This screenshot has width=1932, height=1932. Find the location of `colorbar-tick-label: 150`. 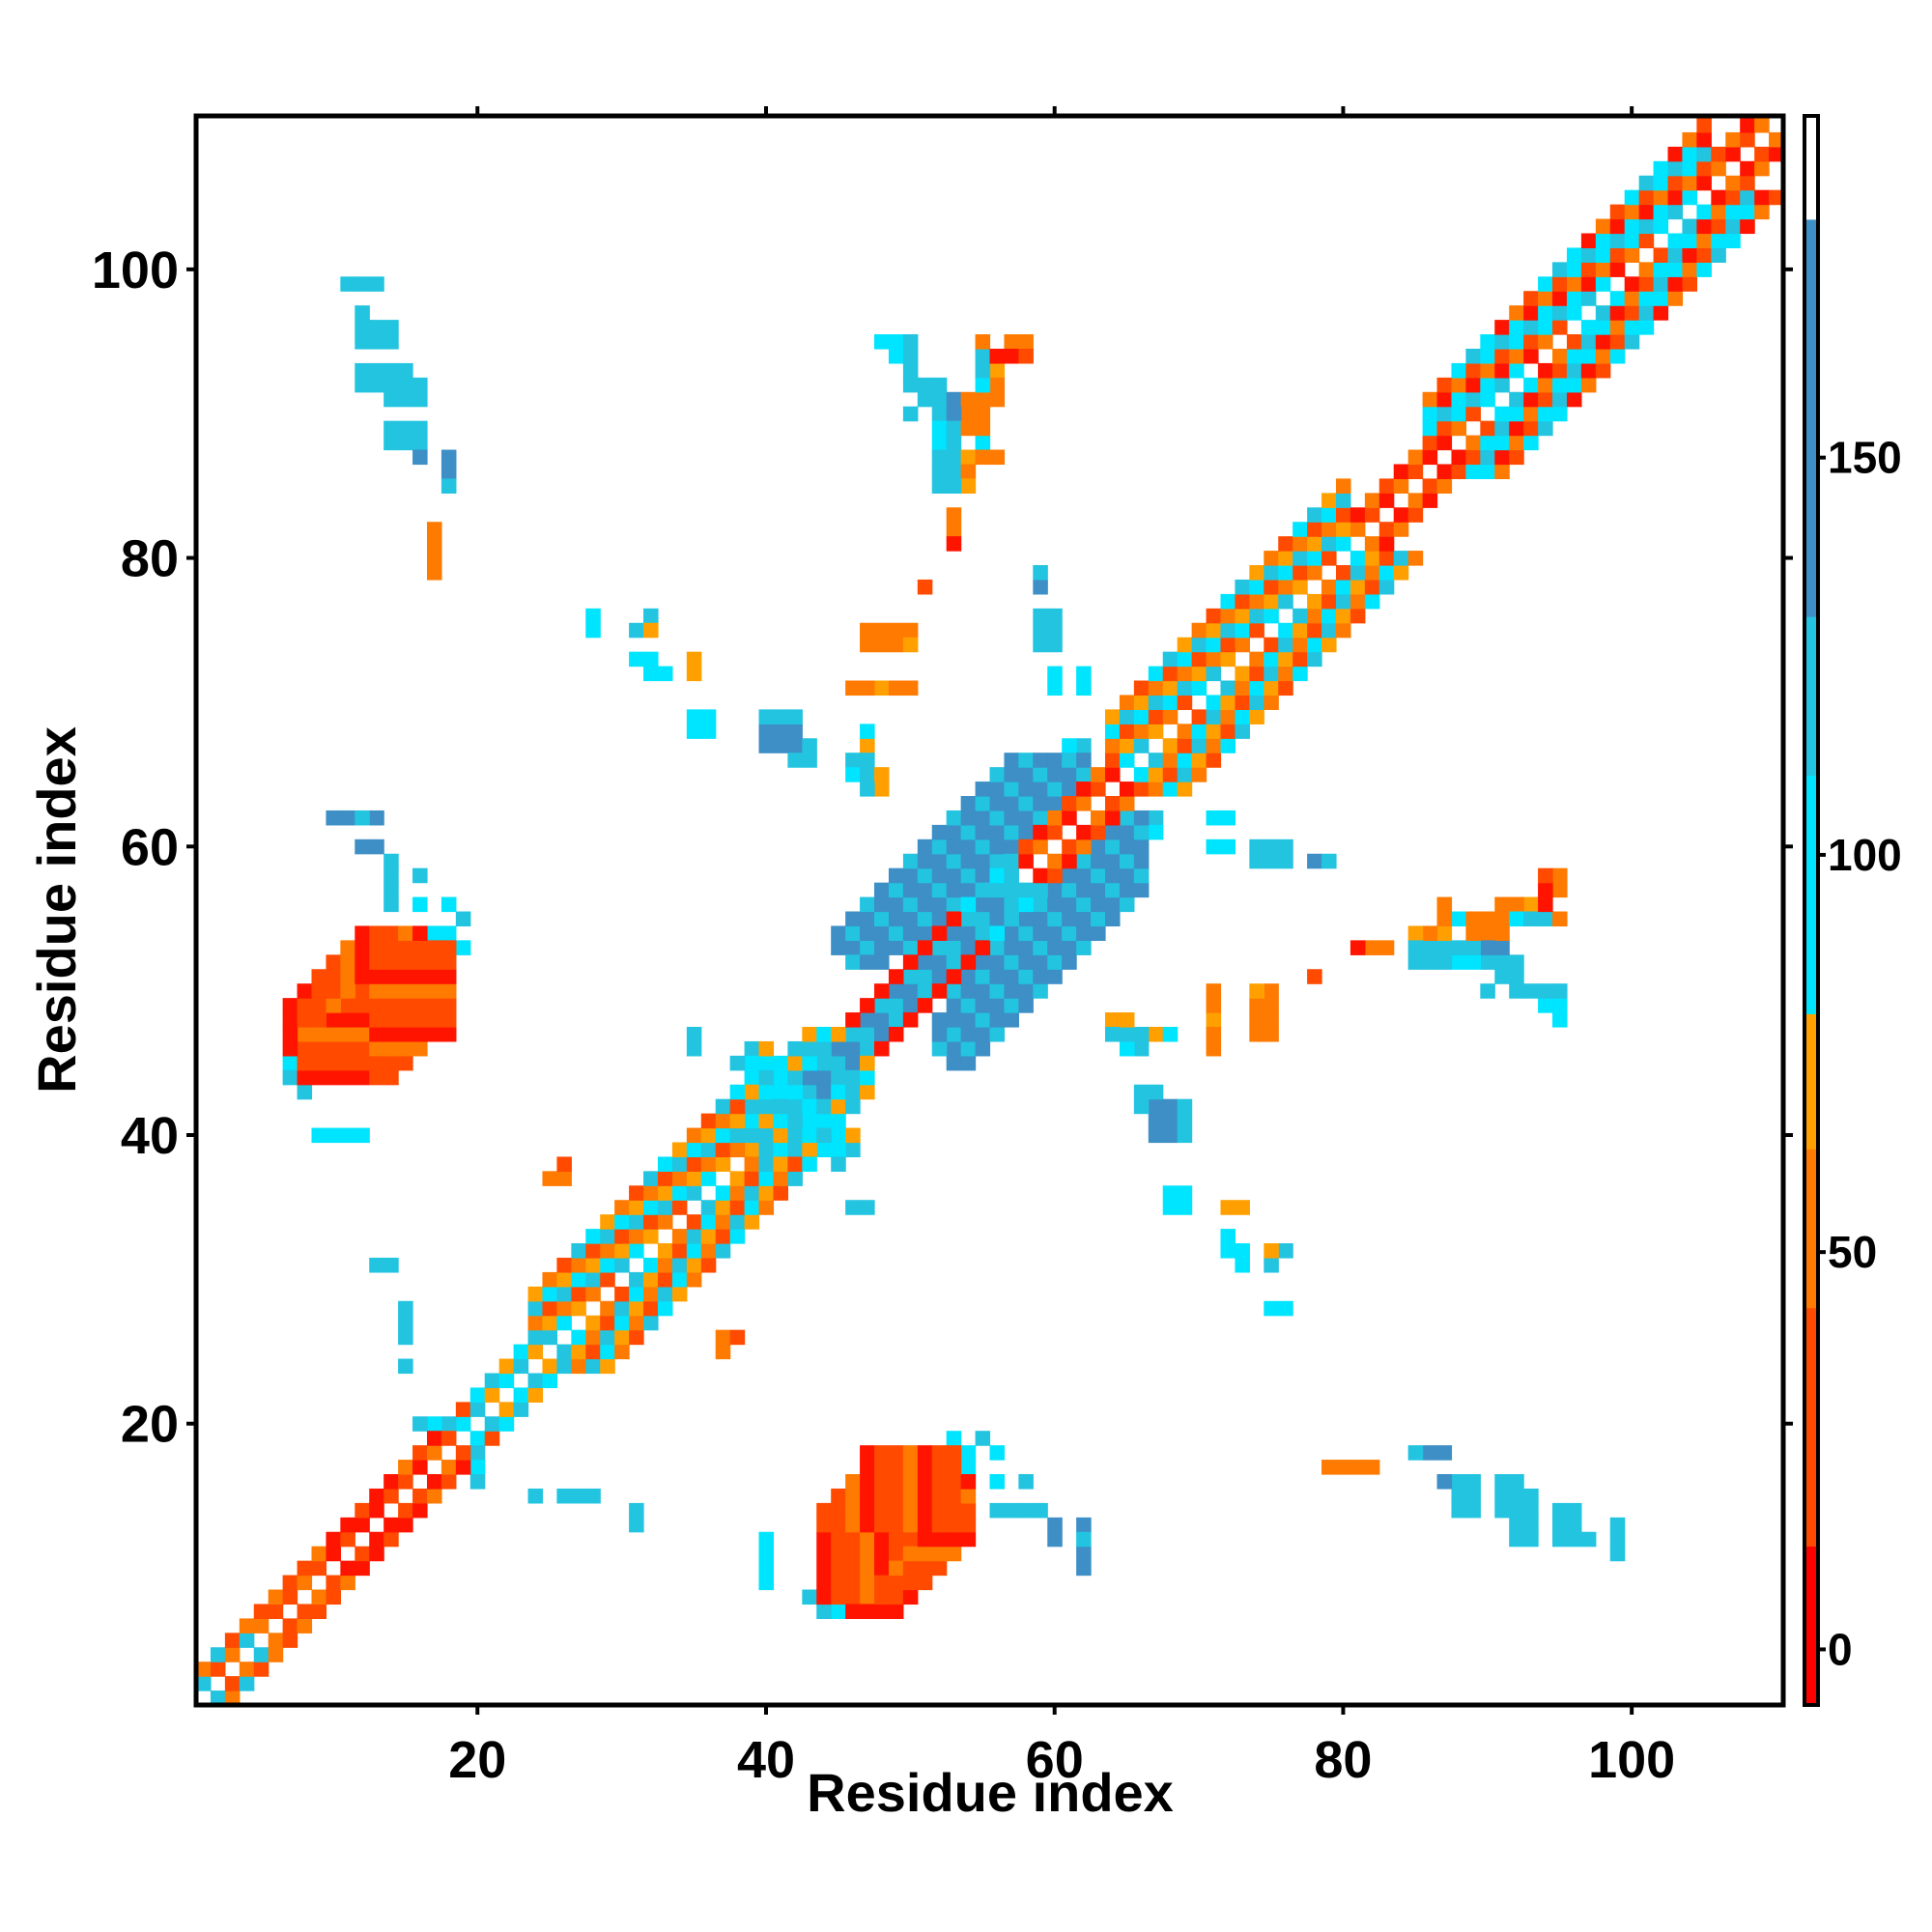

colorbar-tick-label: 150 is located at coordinates (1865, 458).